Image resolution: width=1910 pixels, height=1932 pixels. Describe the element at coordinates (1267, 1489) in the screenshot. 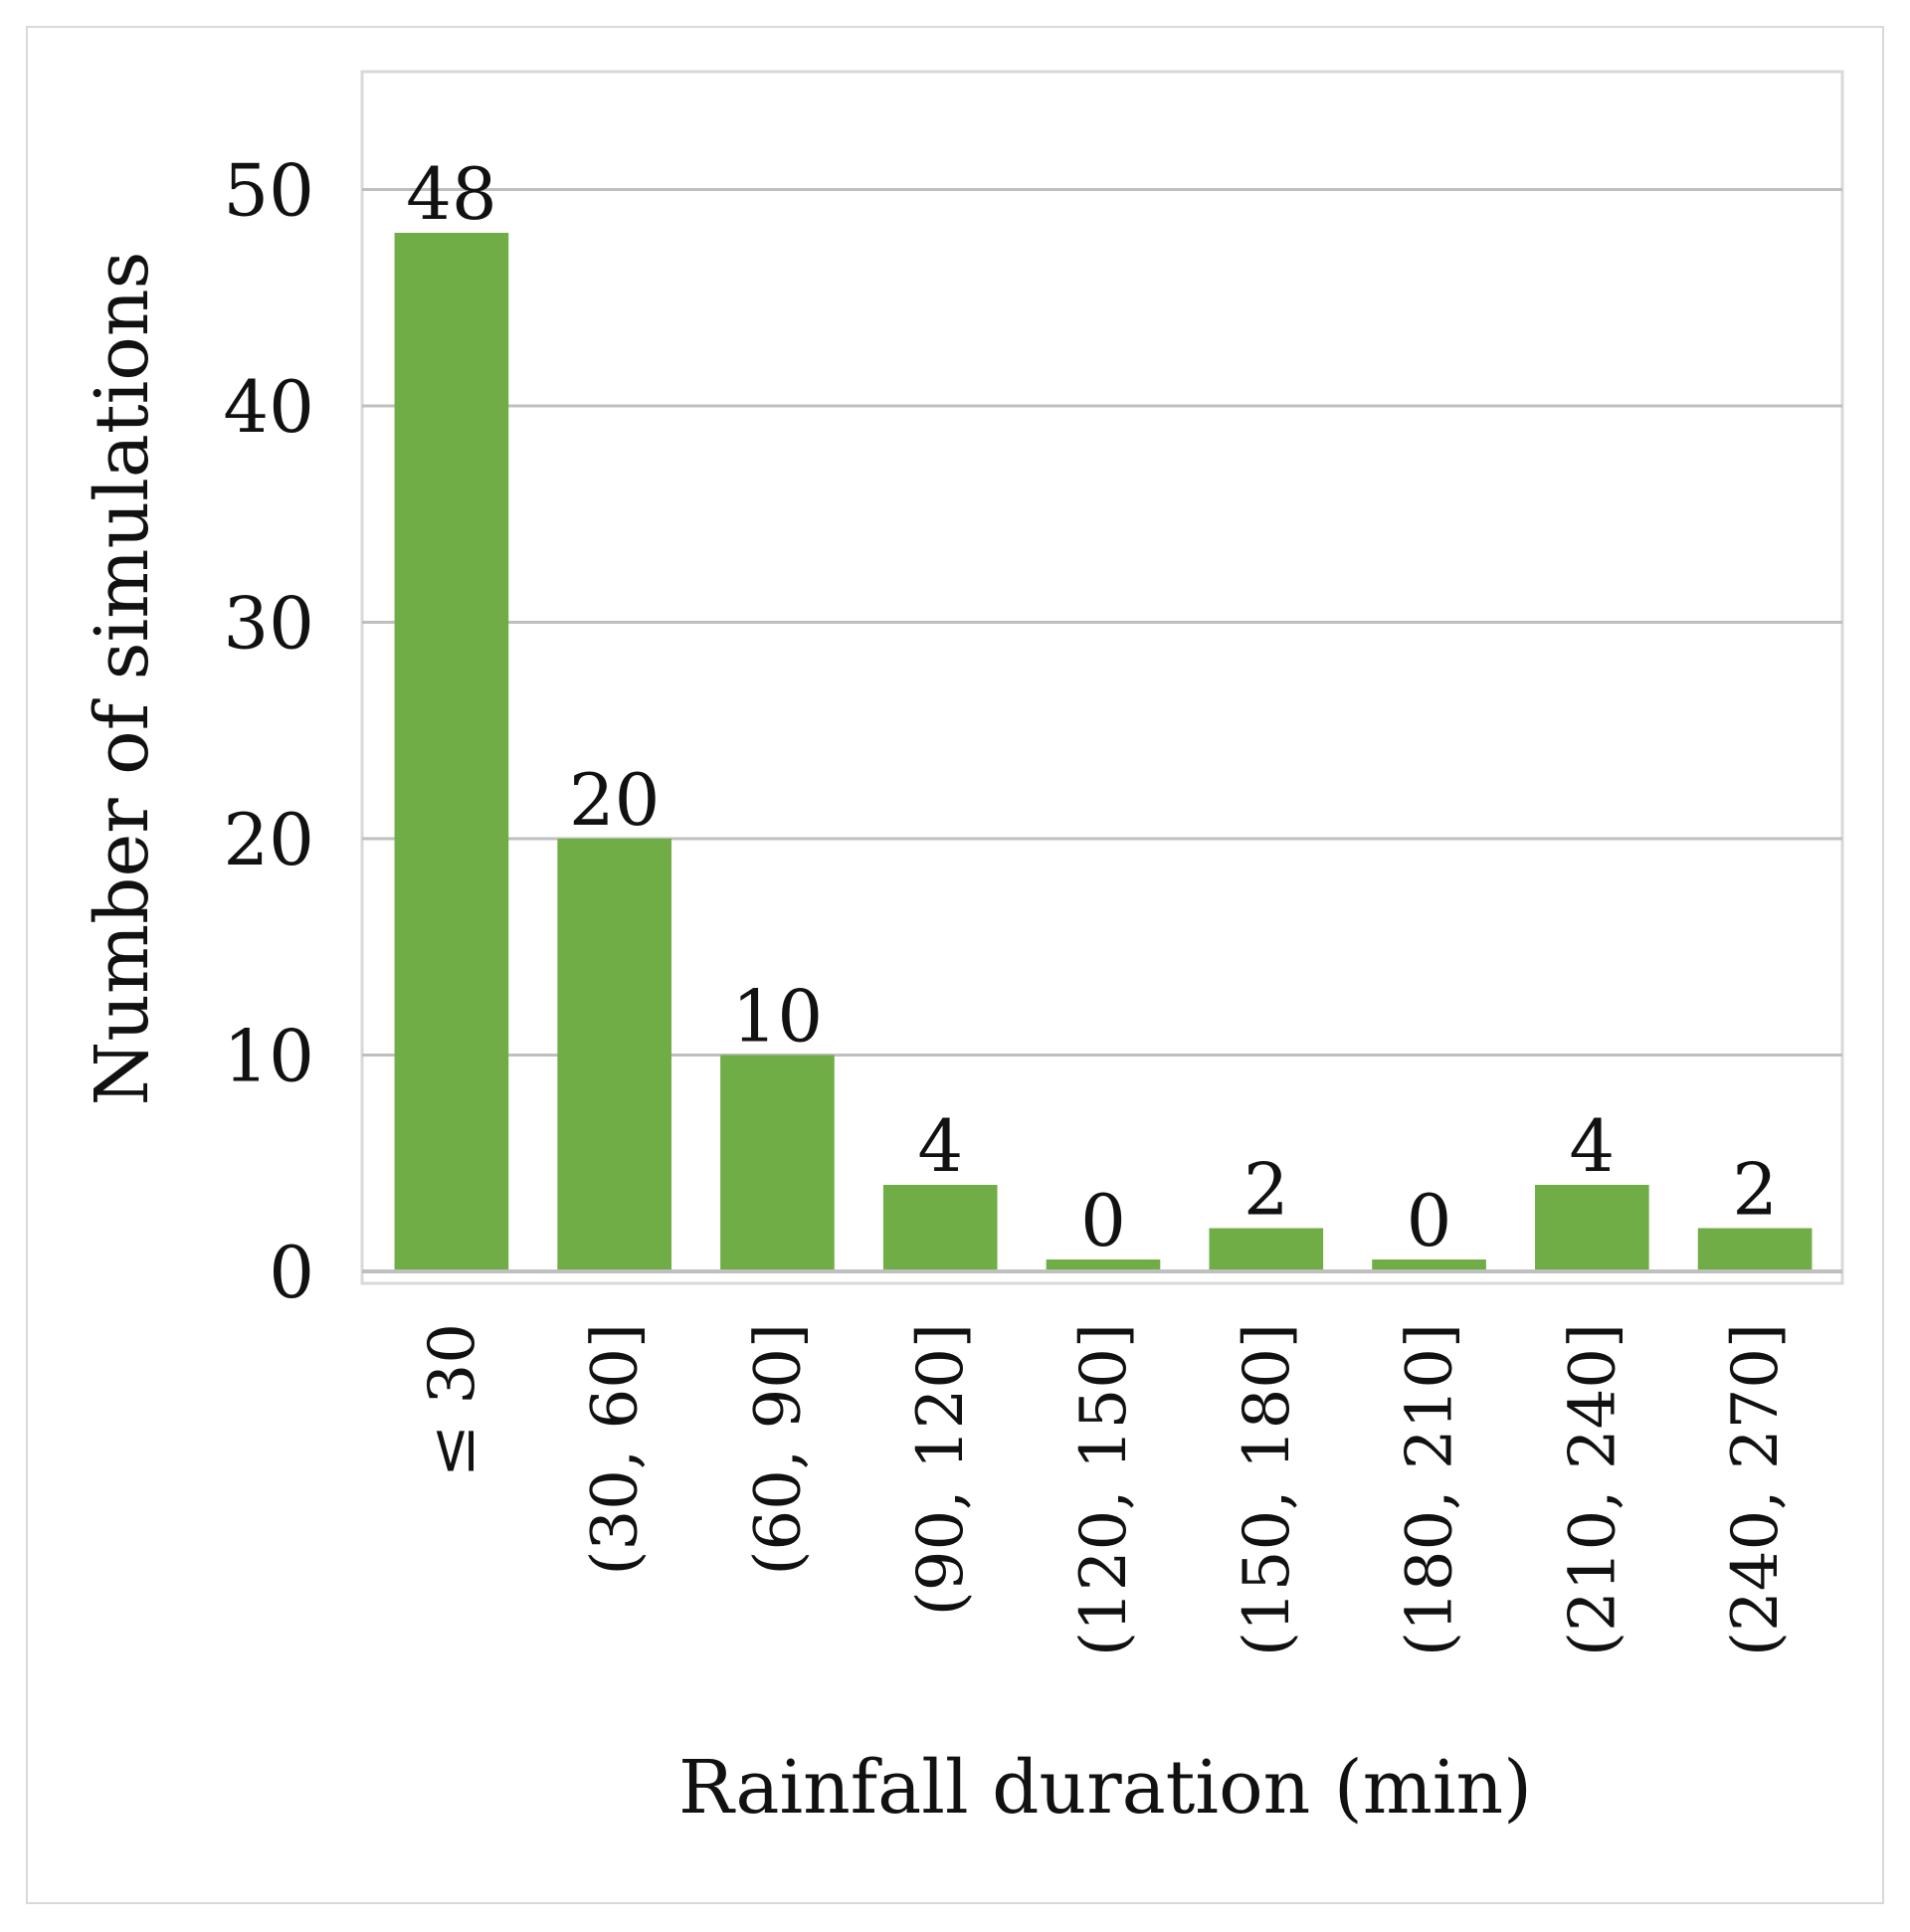

I see `category-label: (150, 180]` at that location.